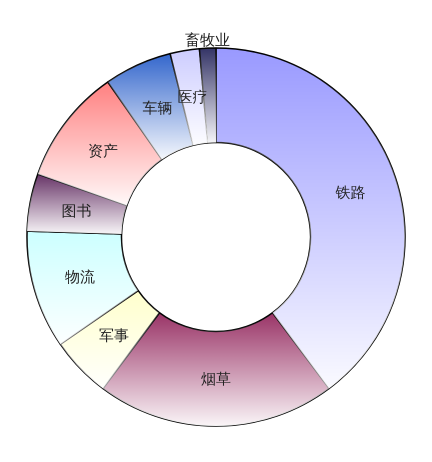 The image size is (432, 462). What do you see at coordinates (113, 335) in the screenshot?
I see `slice-label: 军事` at bounding box center [113, 335].